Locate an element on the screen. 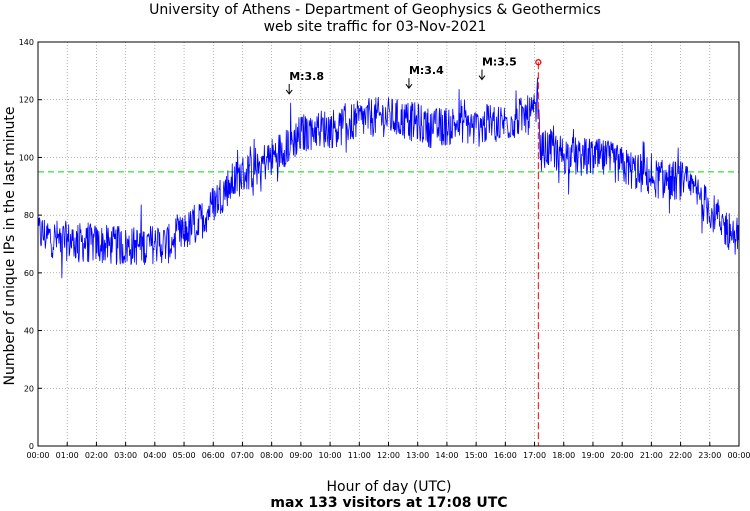  x-tick-label: 06:00 is located at coordinates (213, 455).